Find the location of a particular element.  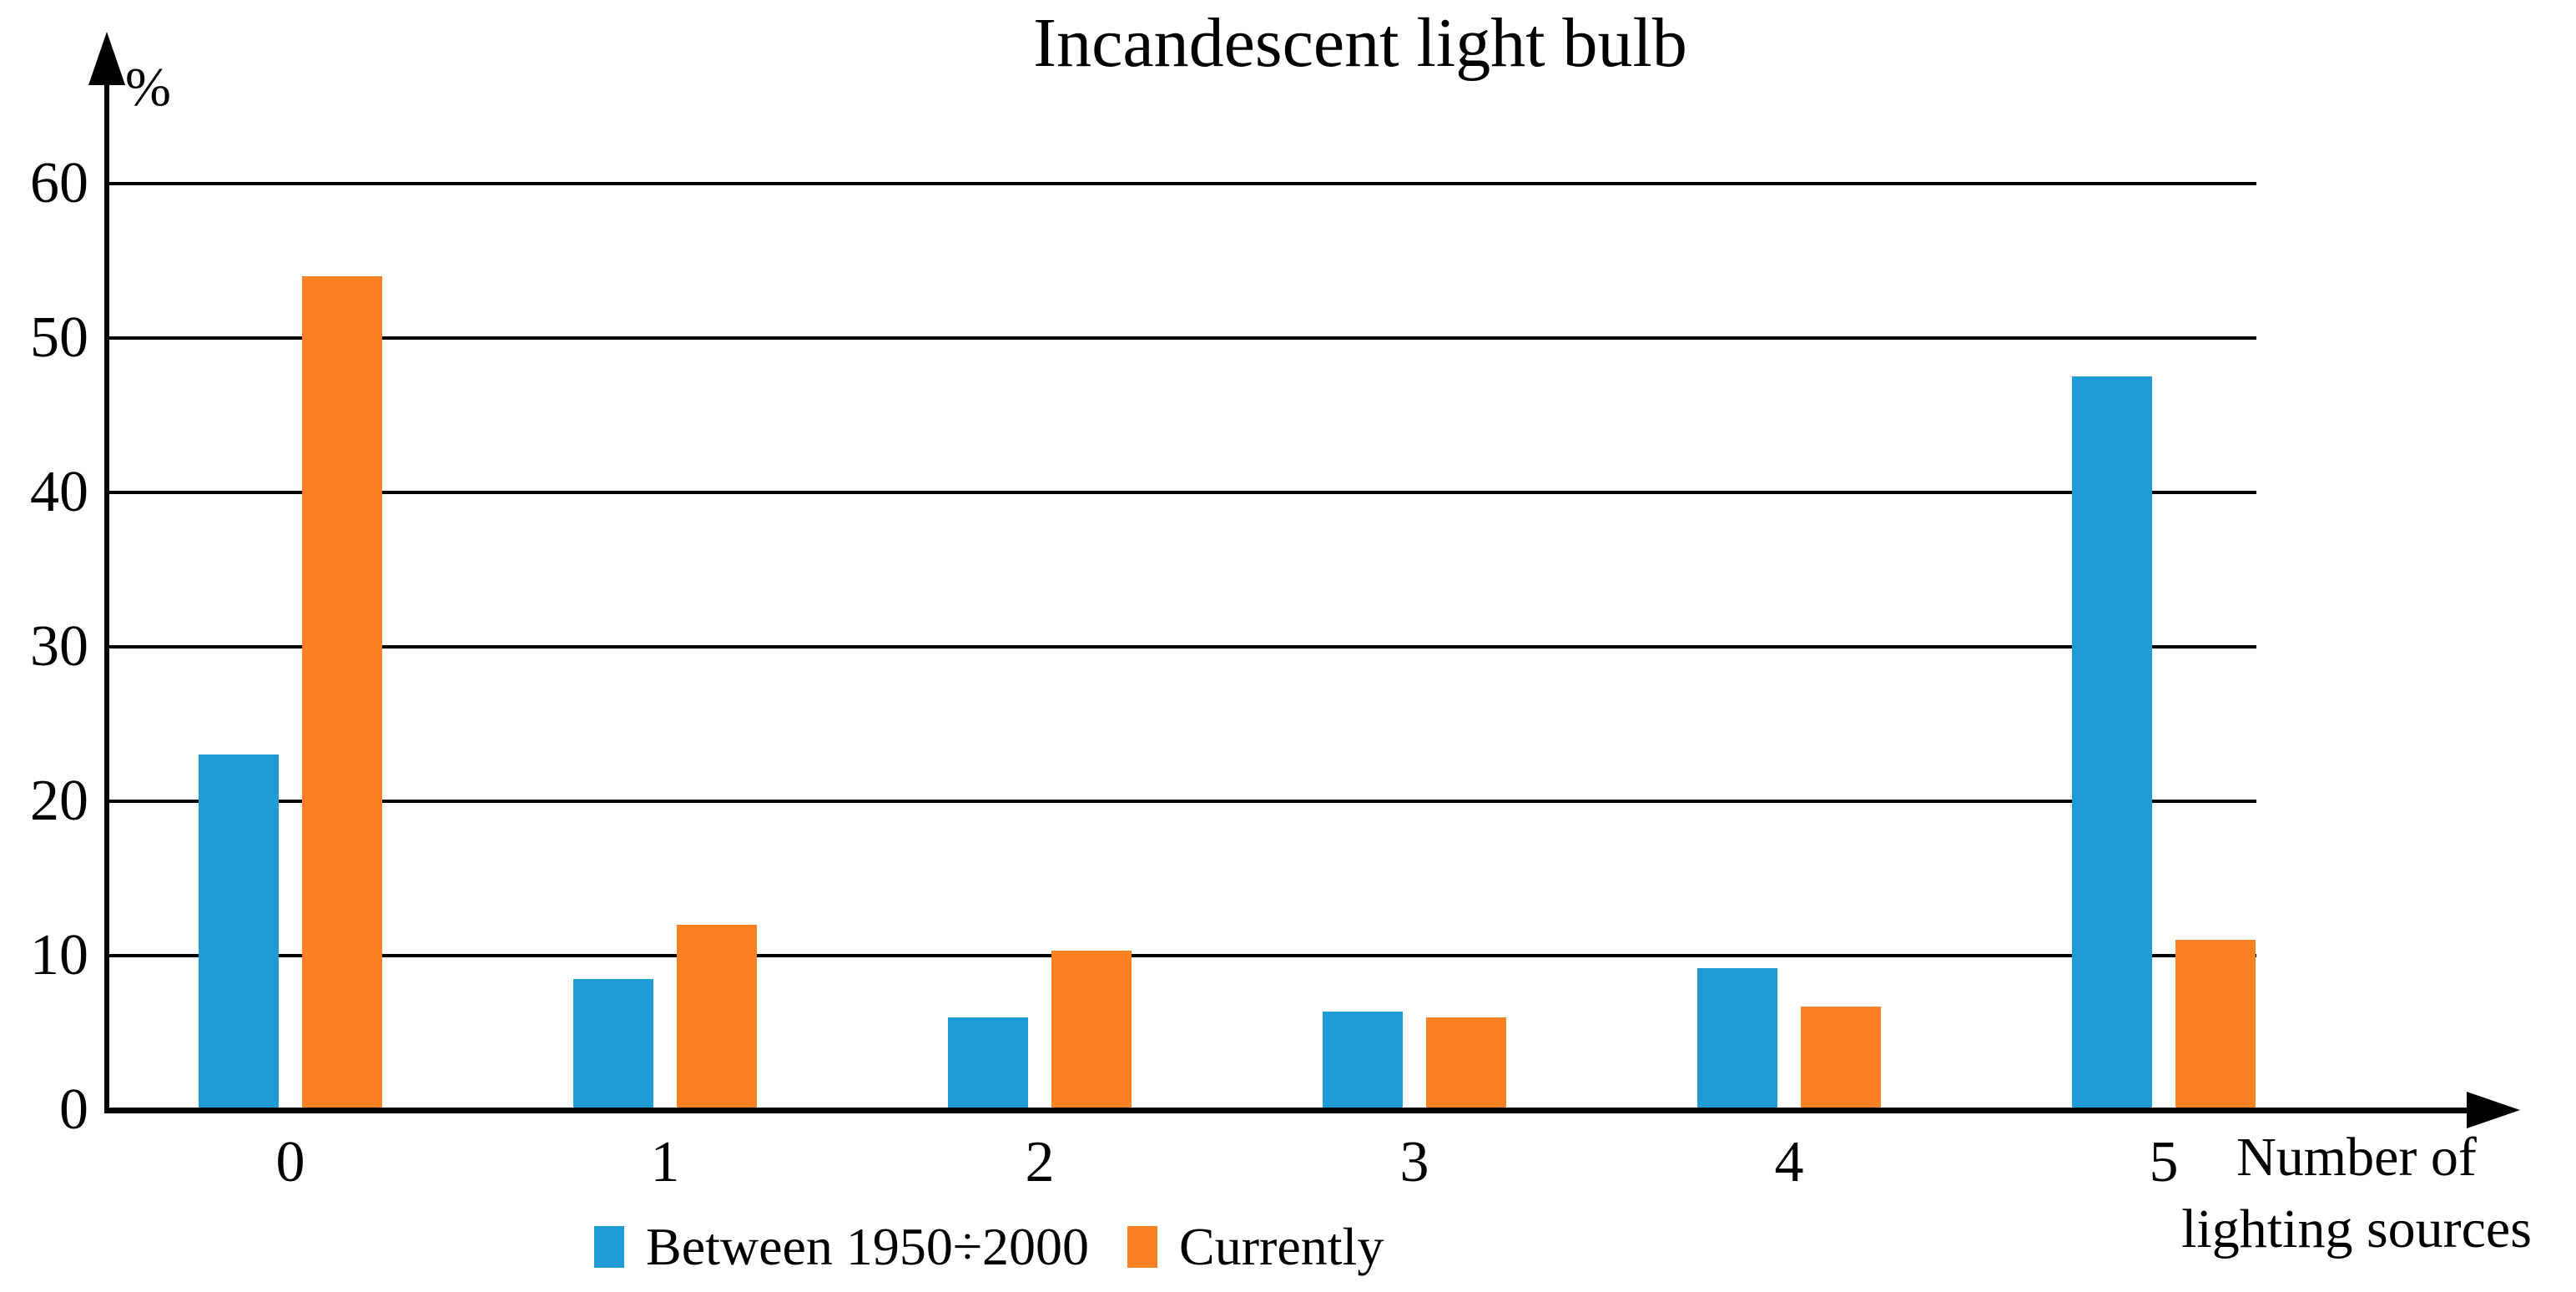

legend-label: Between 1950÷2000 is located at coordinates (868, 1246).